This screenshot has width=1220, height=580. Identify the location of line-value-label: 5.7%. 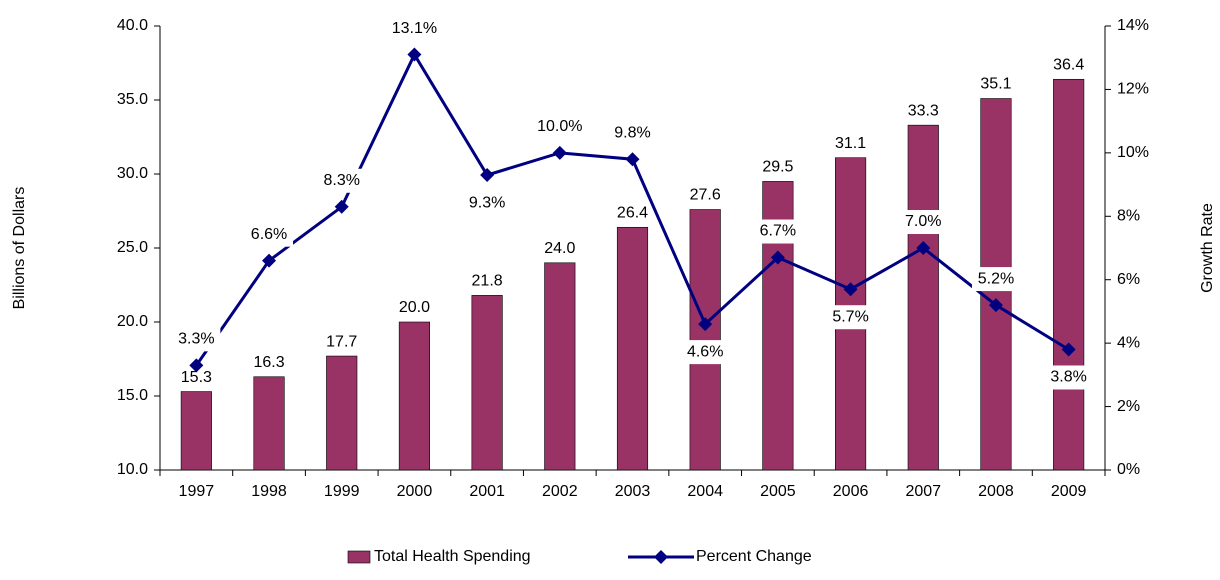
(850, 316).